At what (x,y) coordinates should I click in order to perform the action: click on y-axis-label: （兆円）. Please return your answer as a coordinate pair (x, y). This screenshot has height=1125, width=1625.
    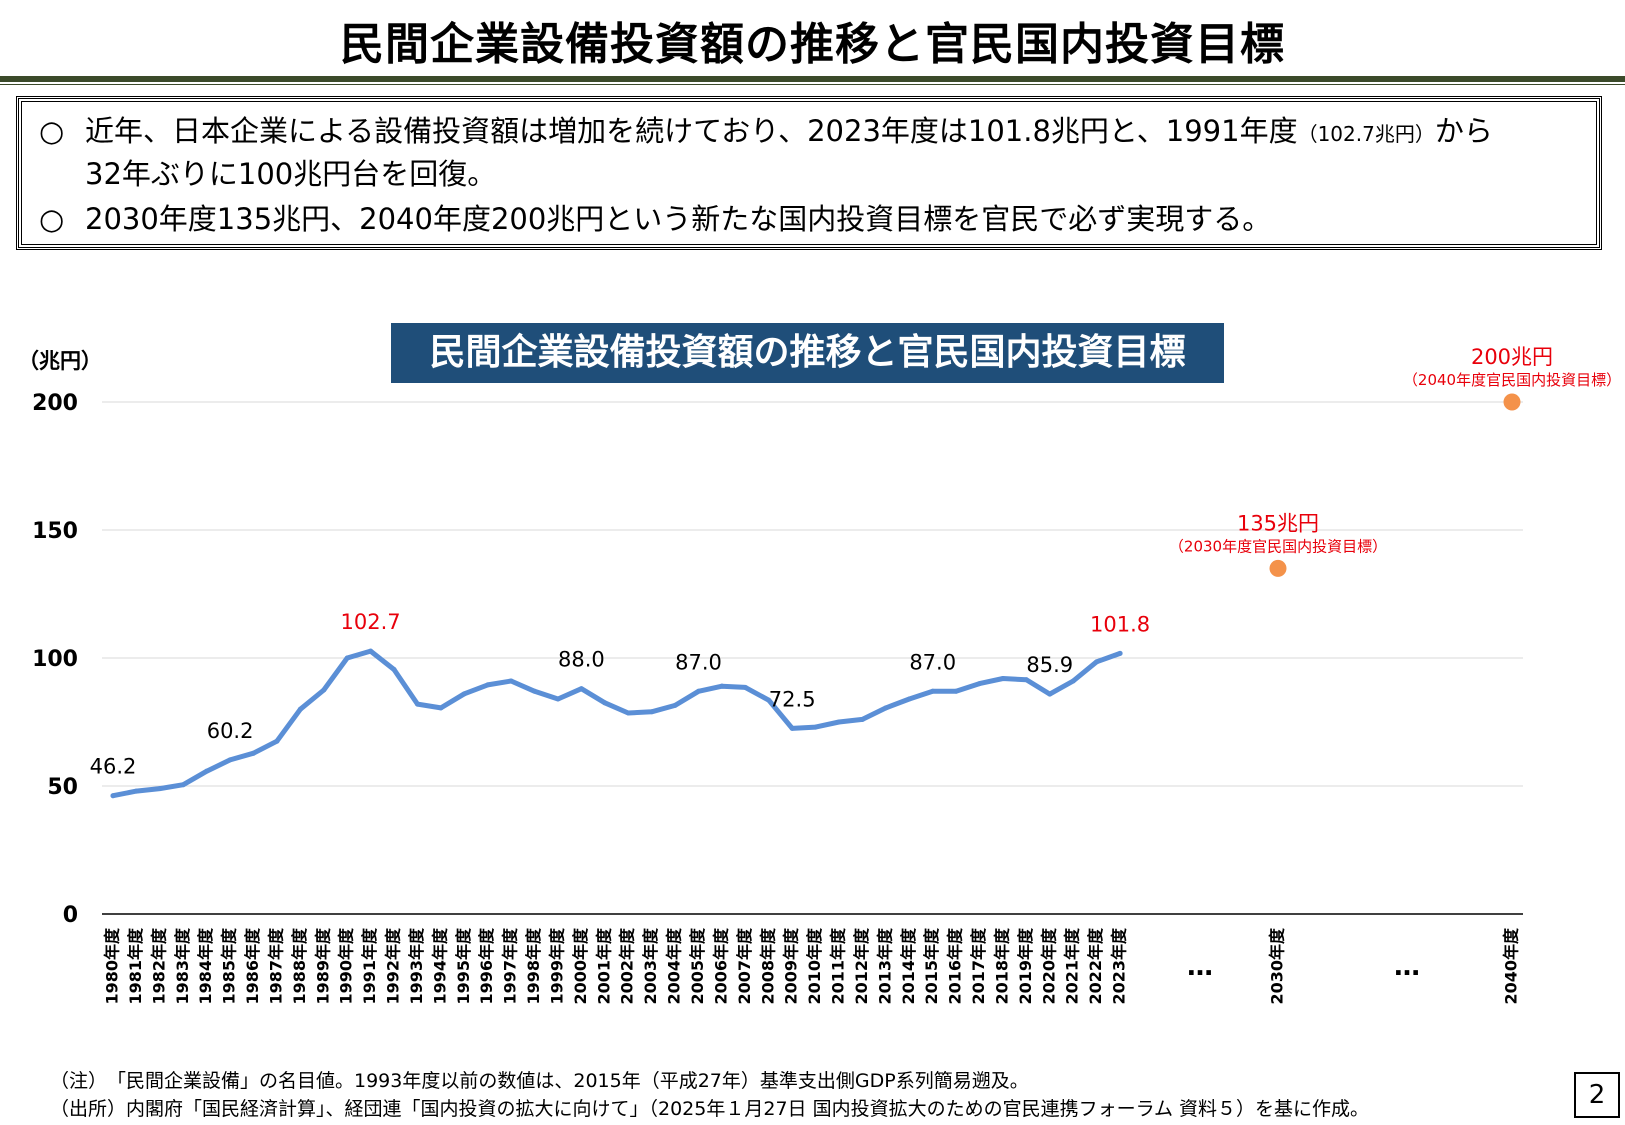
    Looking at the image, I should click on (60, 361).